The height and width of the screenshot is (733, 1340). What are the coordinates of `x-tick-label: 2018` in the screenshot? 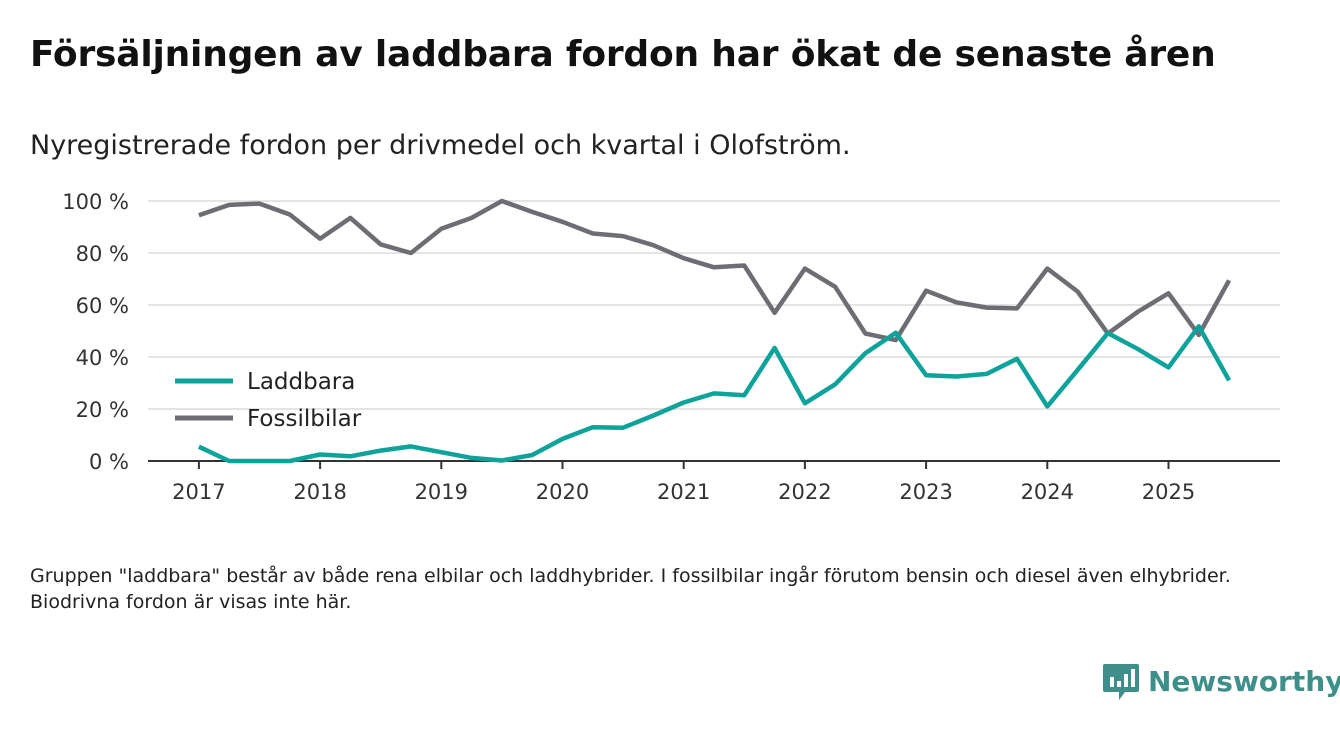 It's located at (319, 492).